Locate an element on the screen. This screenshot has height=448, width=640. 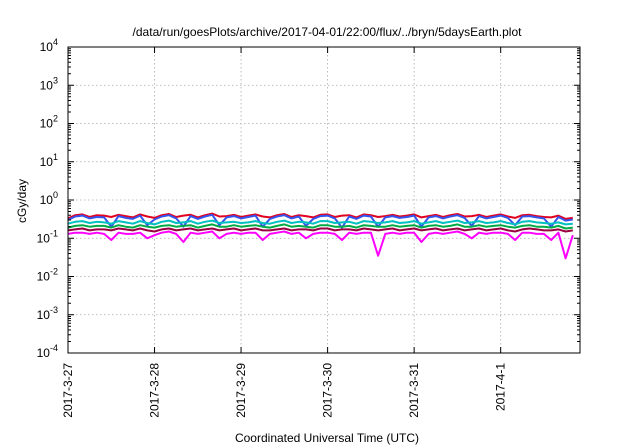
y-tick-label: 10⁴ is located at coordinates (49, 45).